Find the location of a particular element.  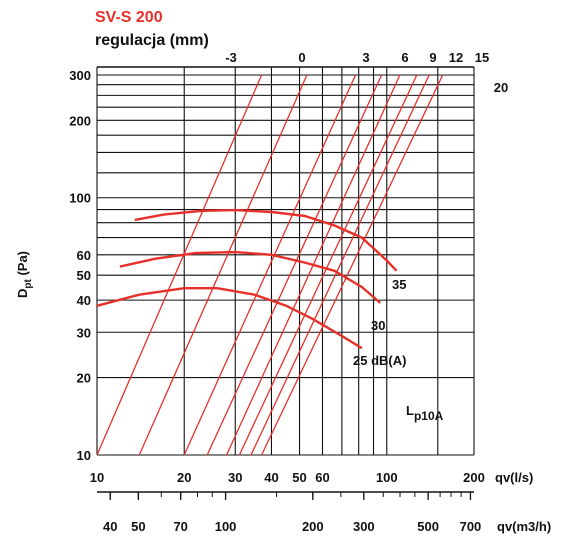

m3h-tick-label: 70 is located at coordinates (180, 526).